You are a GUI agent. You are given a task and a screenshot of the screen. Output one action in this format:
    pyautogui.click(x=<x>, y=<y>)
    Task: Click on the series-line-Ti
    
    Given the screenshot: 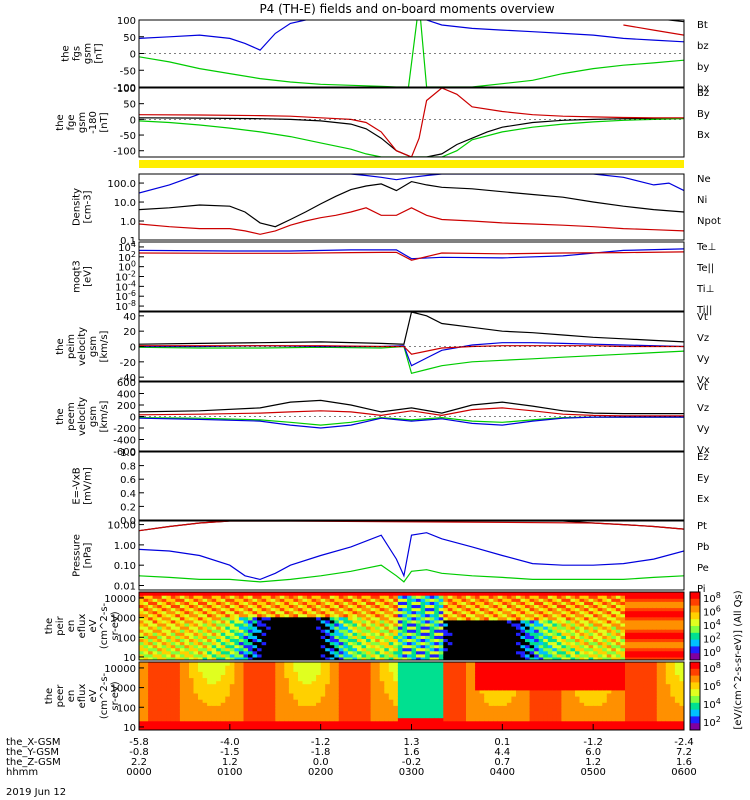 What is the action you would take?
    pyautogui.click(x=411, y=254)
    